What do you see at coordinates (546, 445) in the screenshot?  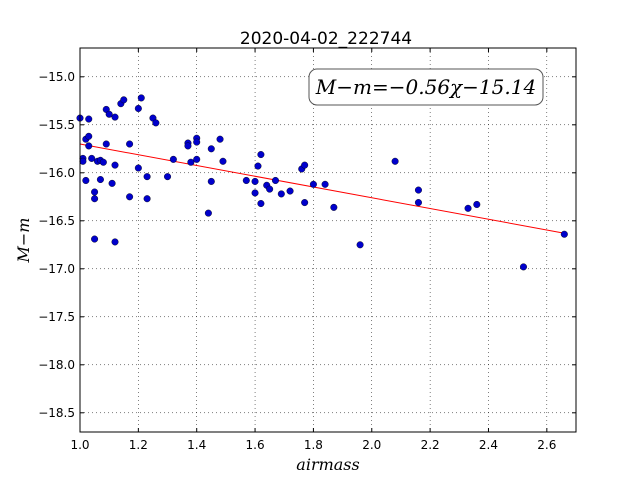 I see `x-tick-label: 2.6` at bounding box center [546, 445].